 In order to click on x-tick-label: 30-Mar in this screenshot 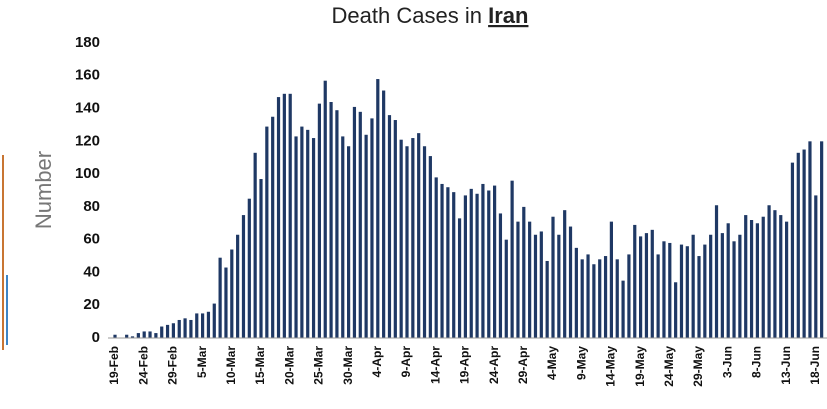, I will do `click(348, 365)`.